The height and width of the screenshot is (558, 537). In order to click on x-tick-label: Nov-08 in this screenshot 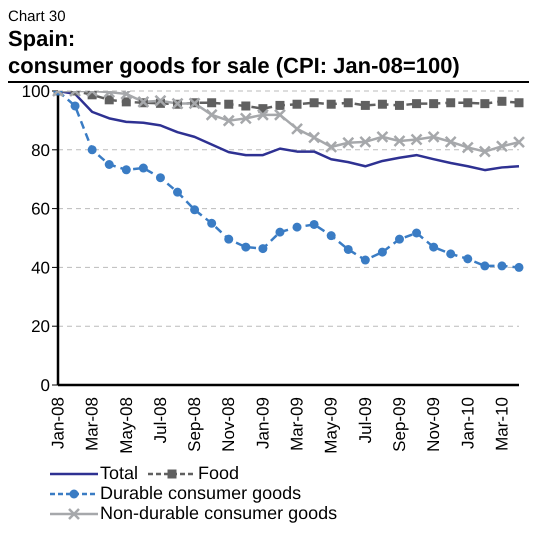, I will do `click(228, 424)`.